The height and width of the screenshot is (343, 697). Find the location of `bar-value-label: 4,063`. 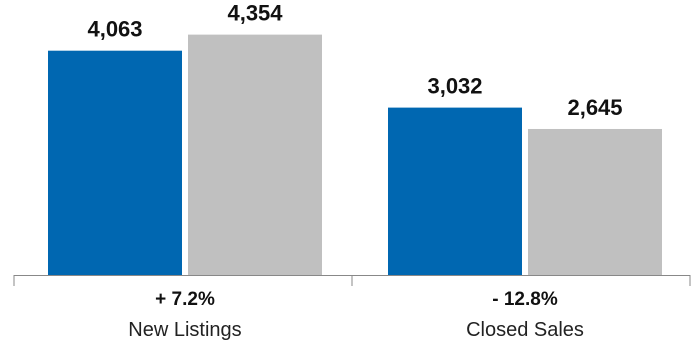

bar-value-label: 4,063 is located at coordinates (114, 29).